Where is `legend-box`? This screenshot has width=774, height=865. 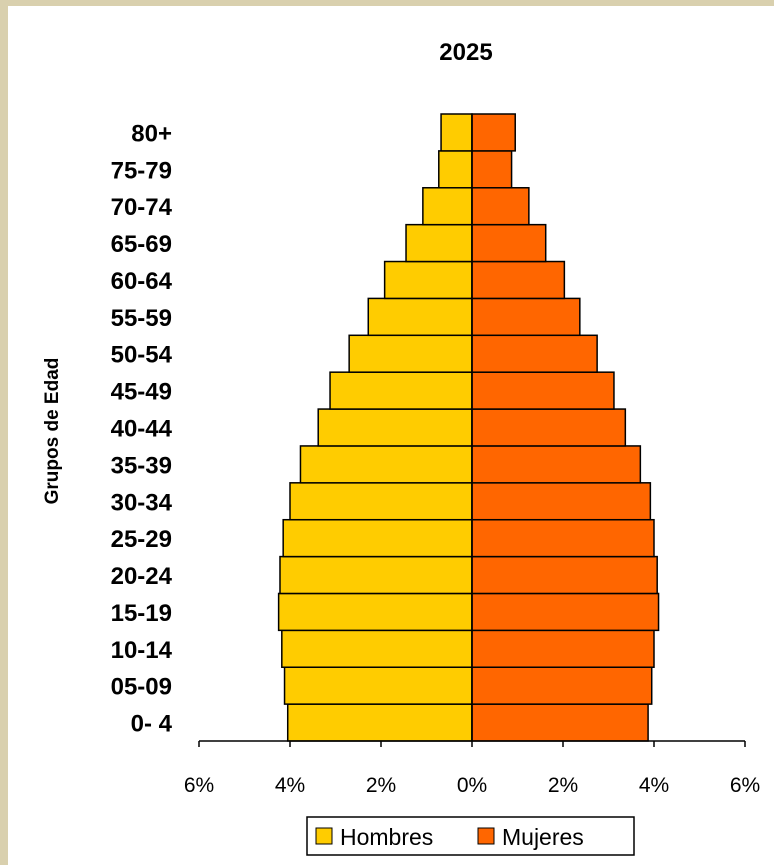 legend-box is located at coordinates (470, 836).